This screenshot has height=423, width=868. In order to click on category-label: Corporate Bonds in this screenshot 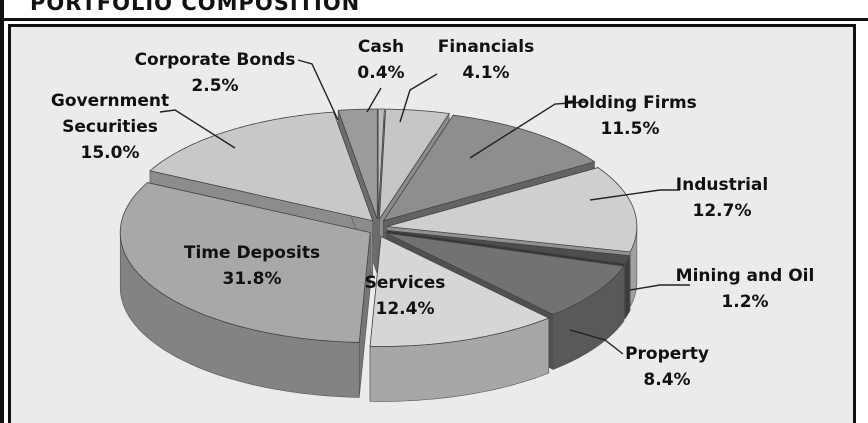, I will do `click(215, 60)`.